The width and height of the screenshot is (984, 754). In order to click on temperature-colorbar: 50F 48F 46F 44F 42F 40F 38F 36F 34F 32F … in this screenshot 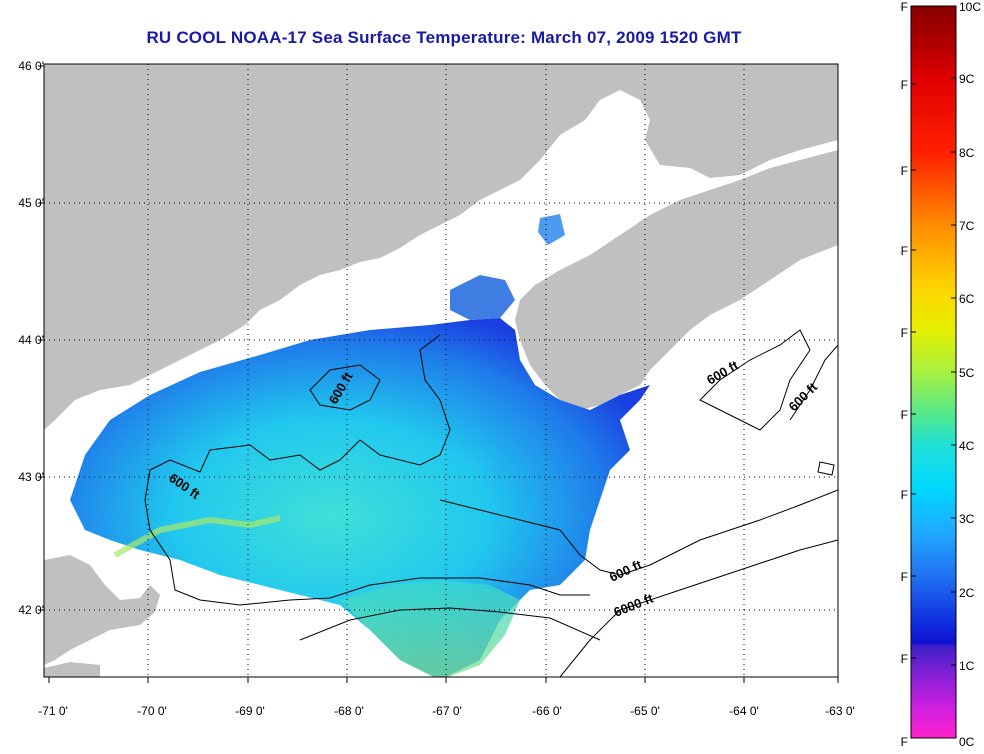, I will do `click(940, 374)`.